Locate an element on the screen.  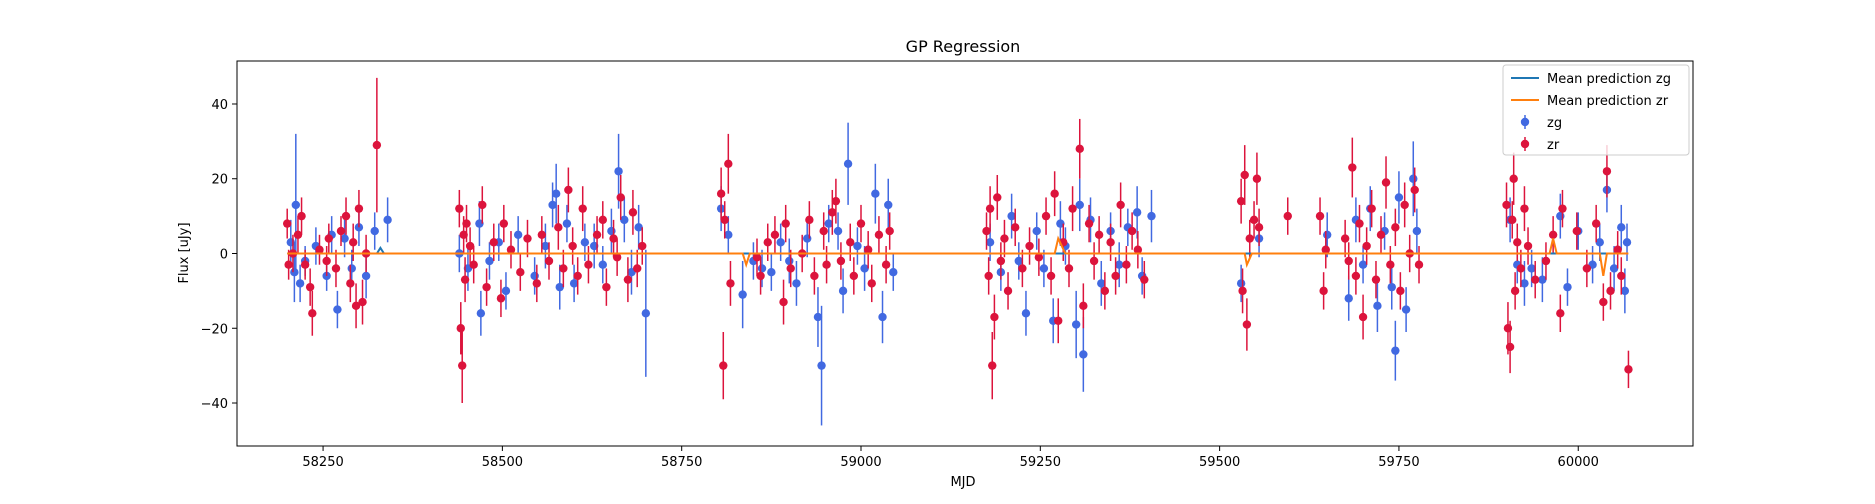
legend-label: Mean prediction zr is located at coordinates (1608, 101).